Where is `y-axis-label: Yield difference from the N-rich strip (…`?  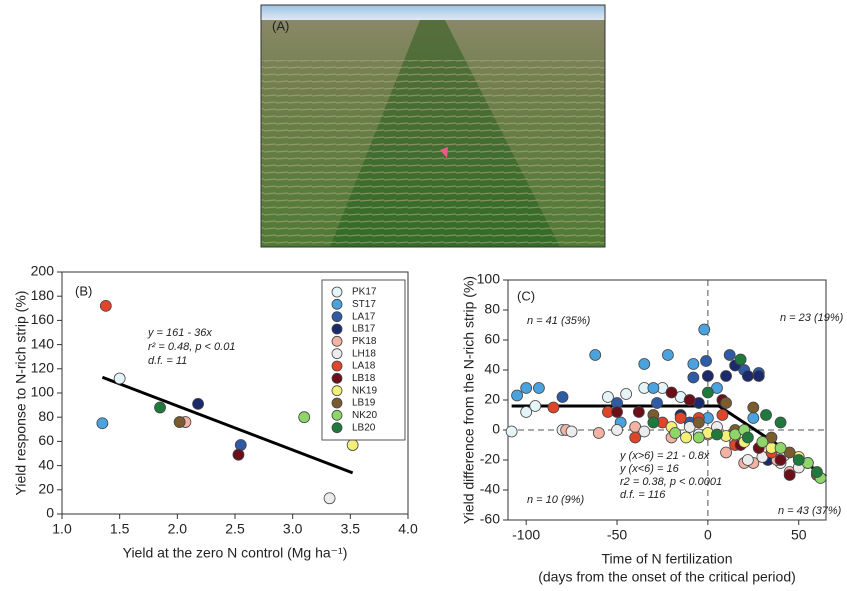 y-axis-label: Yield difference from the N-rich strip (… is located at coordinates (469, 400).